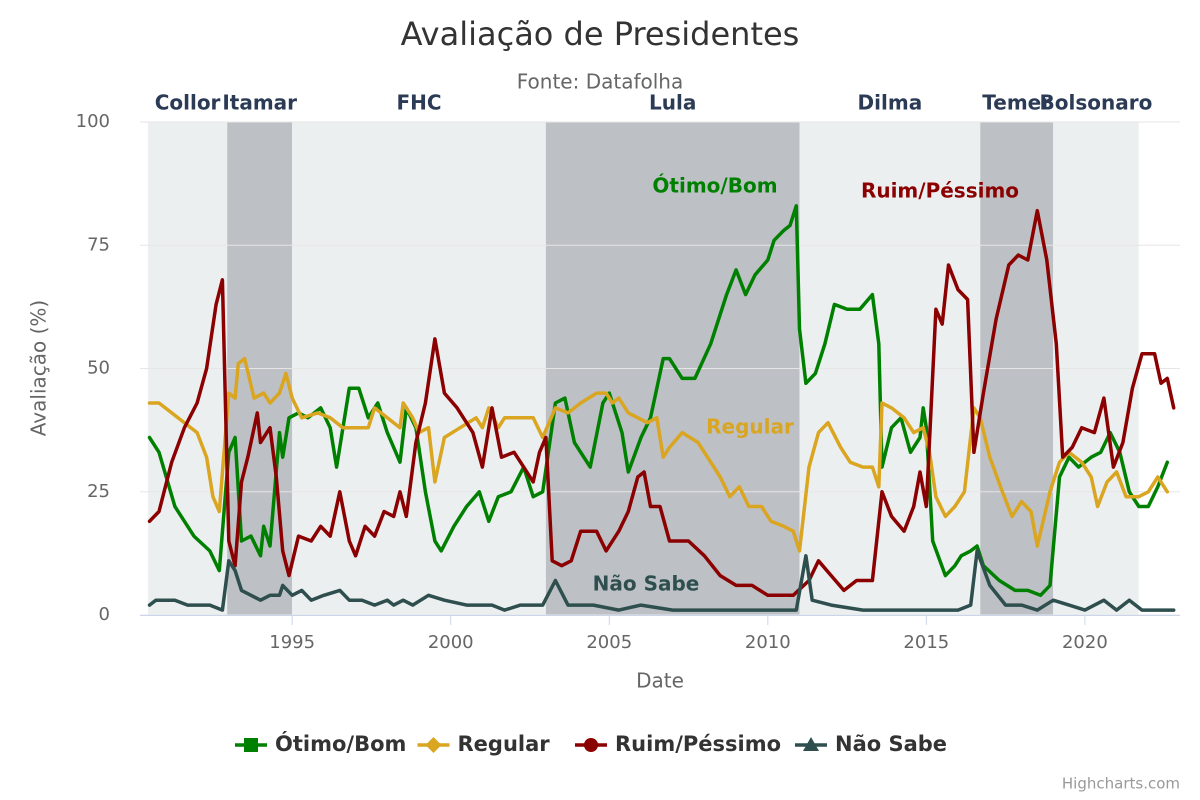 The image size is (1200, 800). What do you see at coordinates (1016, 103) in the screenshot?
I see `plot-band-label: Temer` at bounding box center [1016, 103].